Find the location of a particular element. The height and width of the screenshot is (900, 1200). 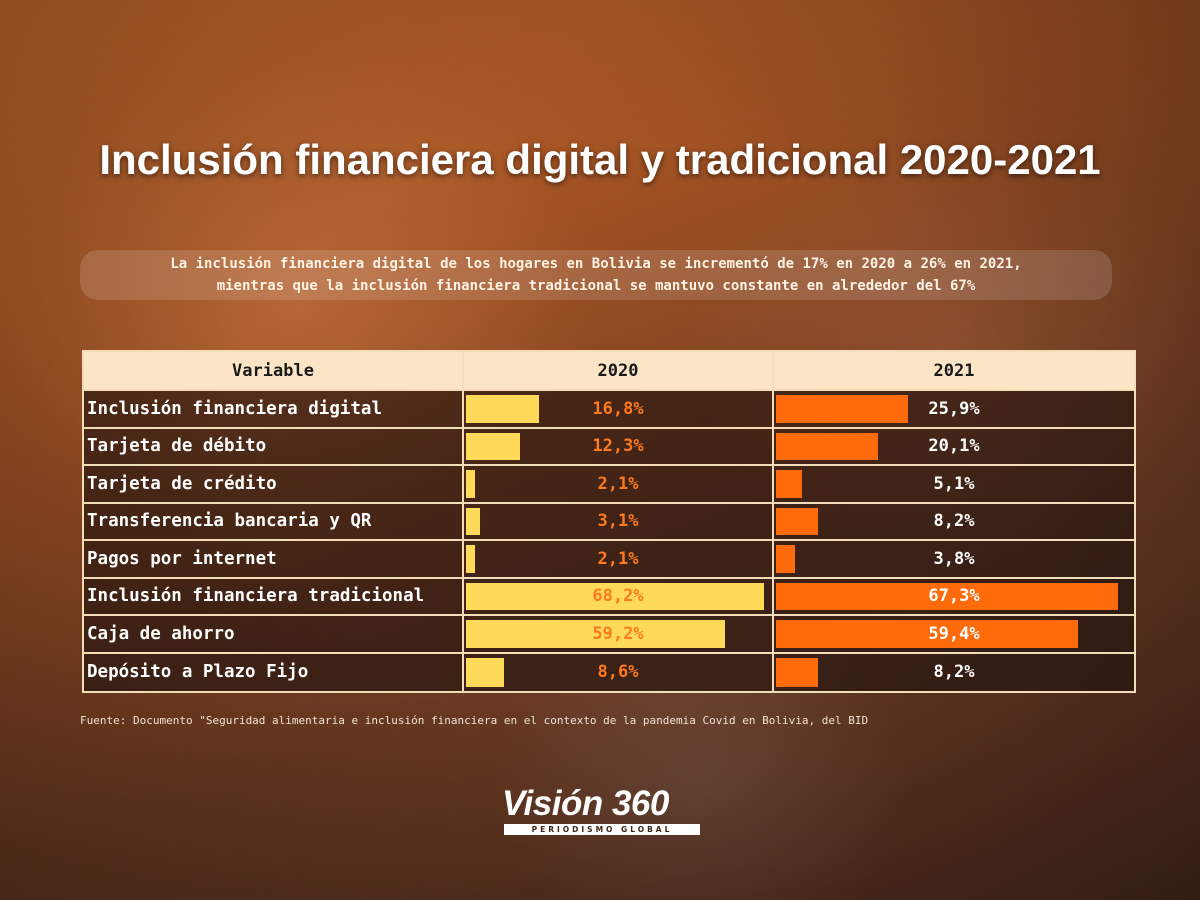

variable-label: Tarjeta de débito is located at coordinates (177, 446).